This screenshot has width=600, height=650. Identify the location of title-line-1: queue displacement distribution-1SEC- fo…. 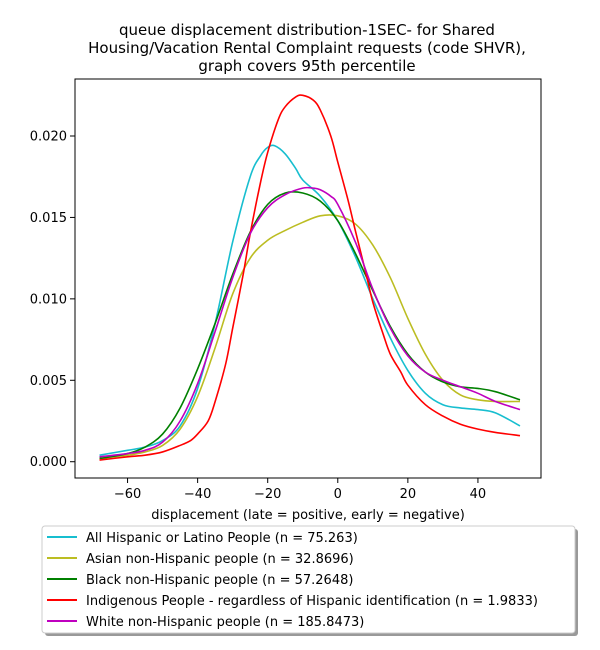
(307, 30).